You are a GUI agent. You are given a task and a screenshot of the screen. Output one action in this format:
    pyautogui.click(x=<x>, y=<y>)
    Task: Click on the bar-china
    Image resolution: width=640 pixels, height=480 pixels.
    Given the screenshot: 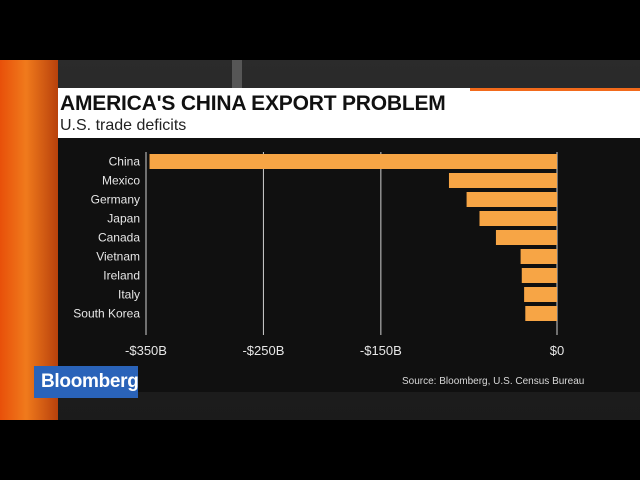 What is the action you would take?
    pyautogui.click(x=353, y=161)
    